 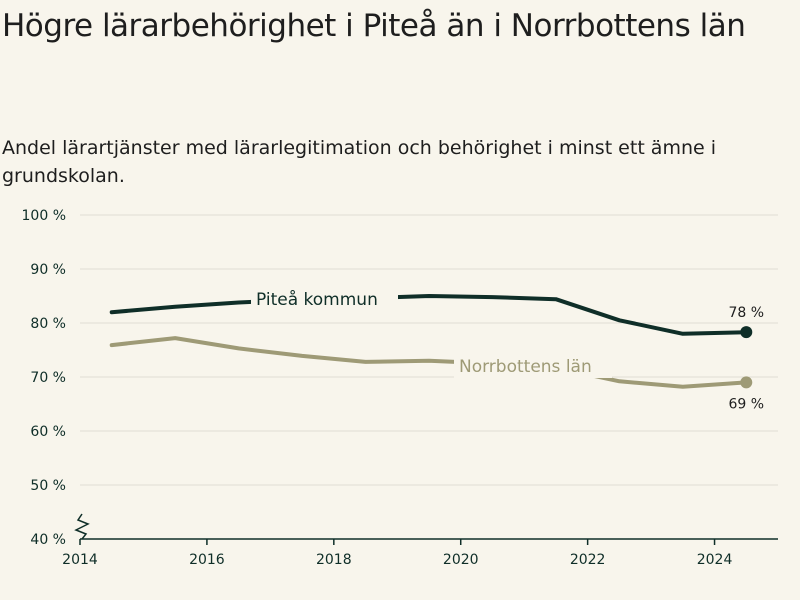 I want to click on end-value-label: 78 %, so click(x=746, y=313).